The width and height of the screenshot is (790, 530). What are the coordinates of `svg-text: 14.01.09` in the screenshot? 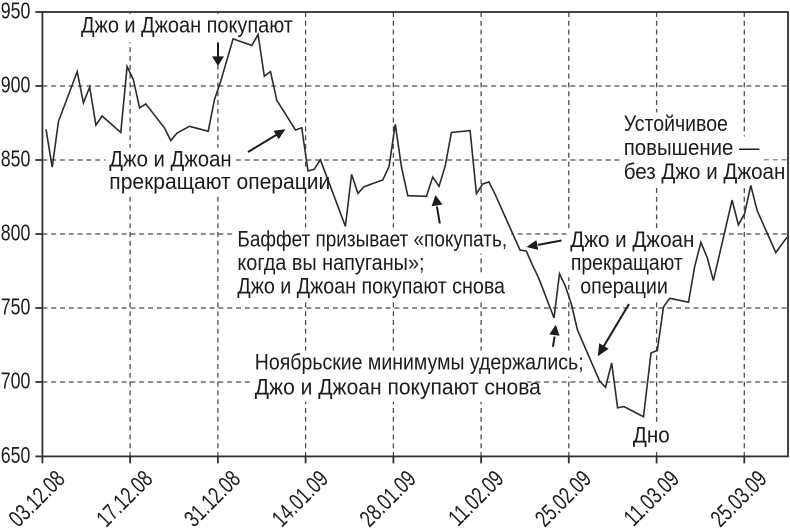 It's located at (300, 498).